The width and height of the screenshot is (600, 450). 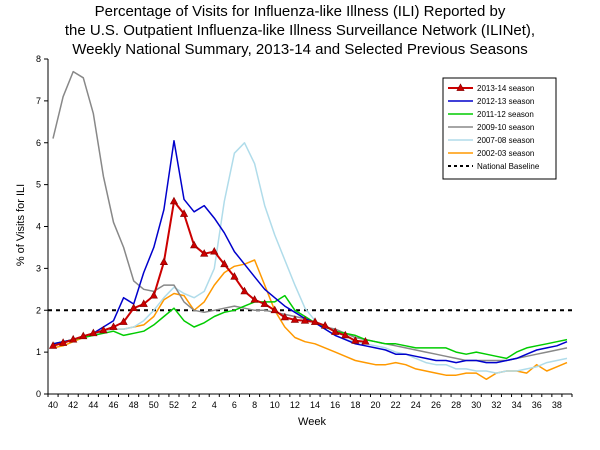 What do you see at coordinates (38, 394) in the screenshot?
I see `y-tick-label: 0` at bounding box center [38, 394].